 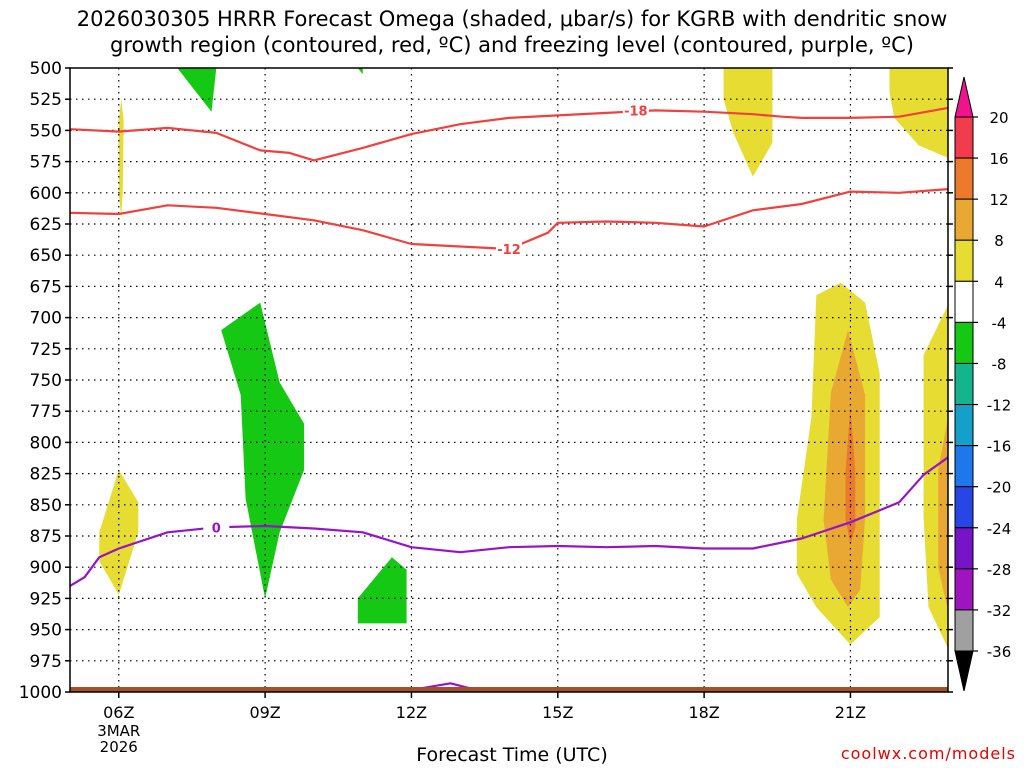 I want to click on y-tick-label-725: 725, so click(x=46, y=350).